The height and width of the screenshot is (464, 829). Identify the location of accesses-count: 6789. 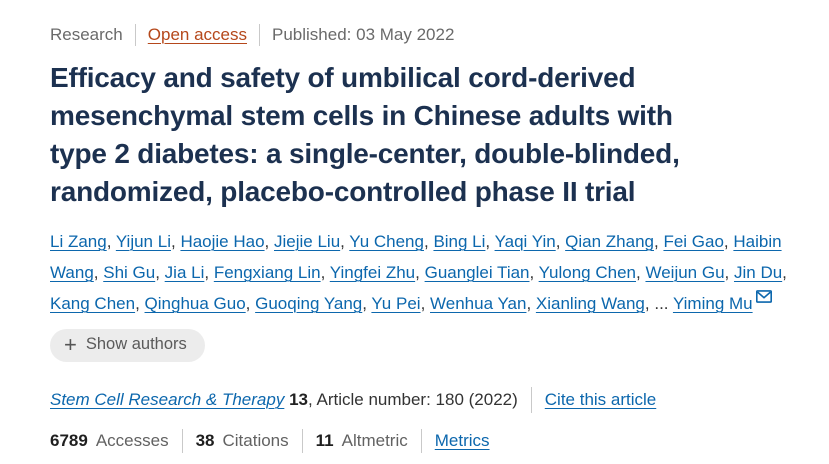
(69, 440).